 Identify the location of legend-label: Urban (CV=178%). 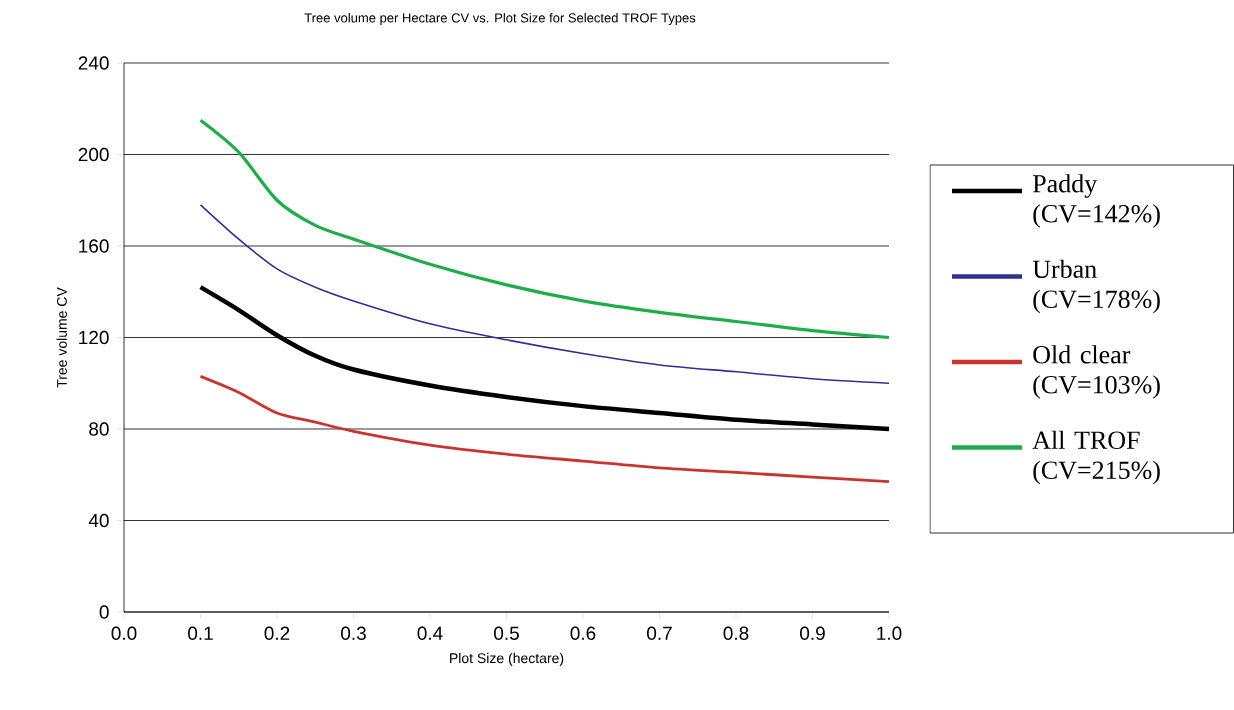
(1096, 286).